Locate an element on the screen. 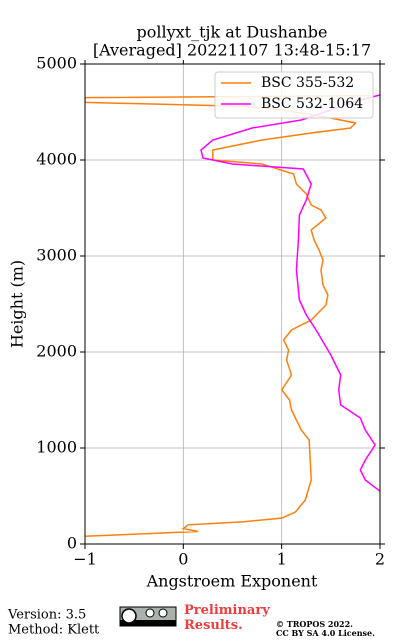  x-tick-label: 2 is located at coordinates (380, 559).